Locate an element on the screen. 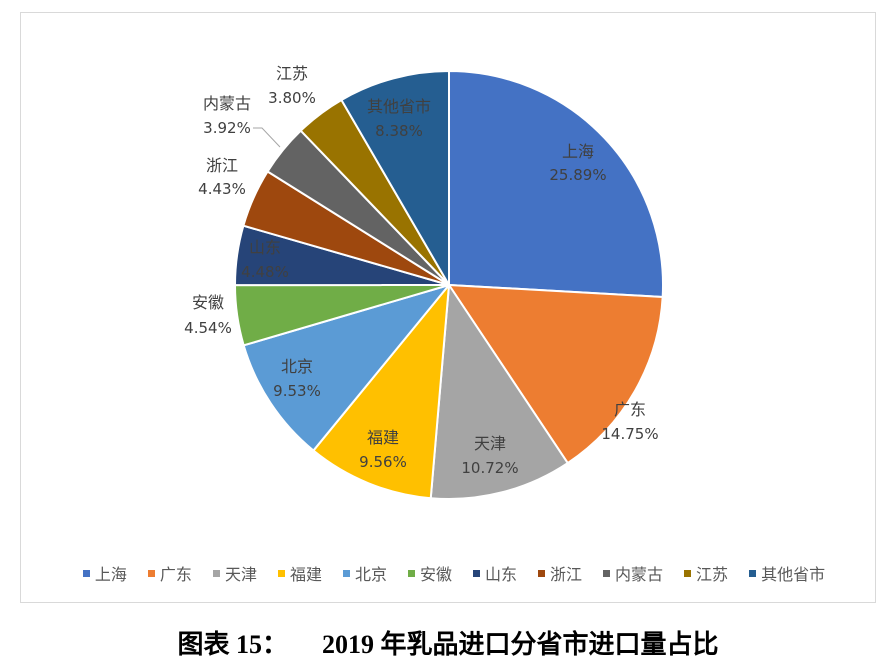 The image size is (896, 665). caption-text: 2019 年乳品进口分省市进口量占比 is located at coordinates (520, 644).